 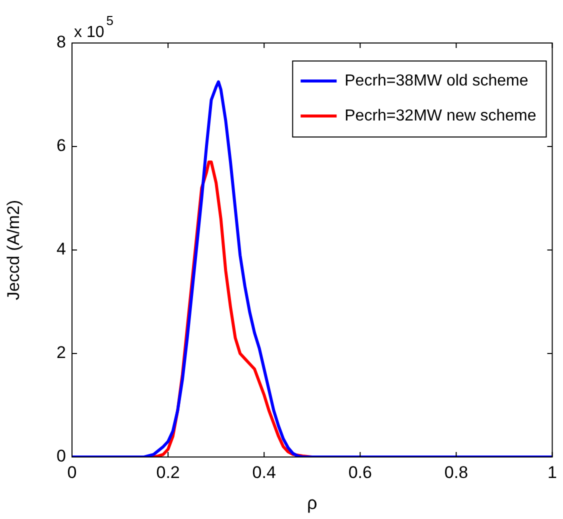 What do you see at coordinates (553, 472) in the screenshot?
I see `x-tick-label: 1` at bounding box center [553, 472].